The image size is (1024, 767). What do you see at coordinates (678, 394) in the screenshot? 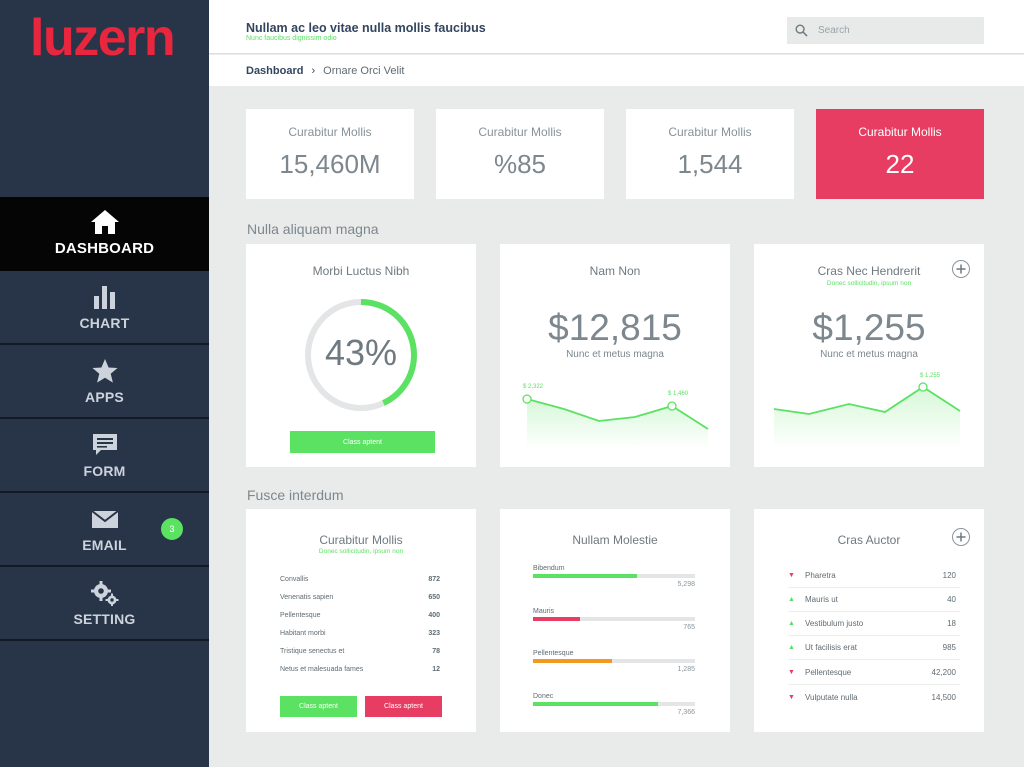
I see `point-label: $ 1,460` at bounding box center [678, 394].